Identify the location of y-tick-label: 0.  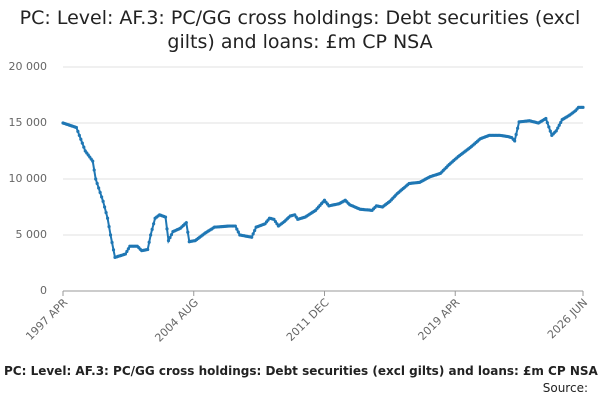
(43, 290).